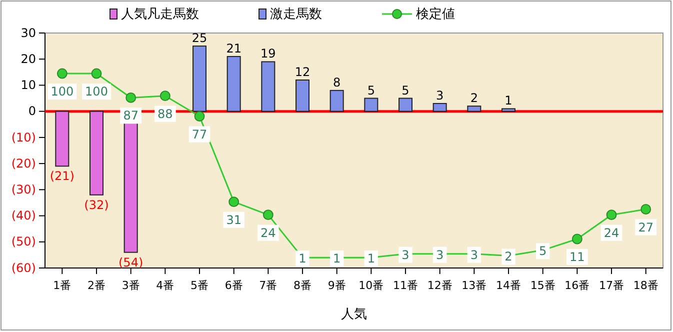  What do you see at coordinates (474, 285) in the screenshot?
I see `x-tick-label: 13番` at bounding box center [474, 285].